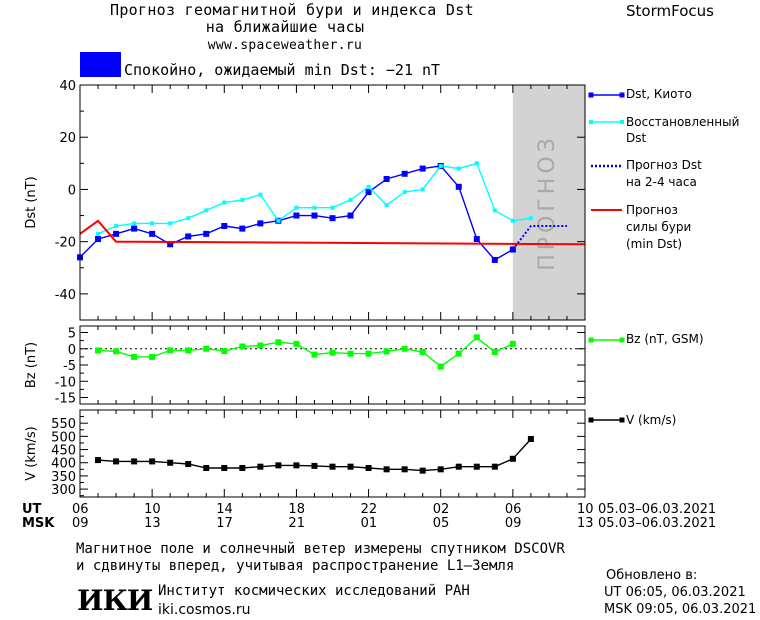 The image size is (760, 620). Describe the element at coordinates (591, 95) in the screenshot. I see `legend-dst-kyoto-marker` at that location.